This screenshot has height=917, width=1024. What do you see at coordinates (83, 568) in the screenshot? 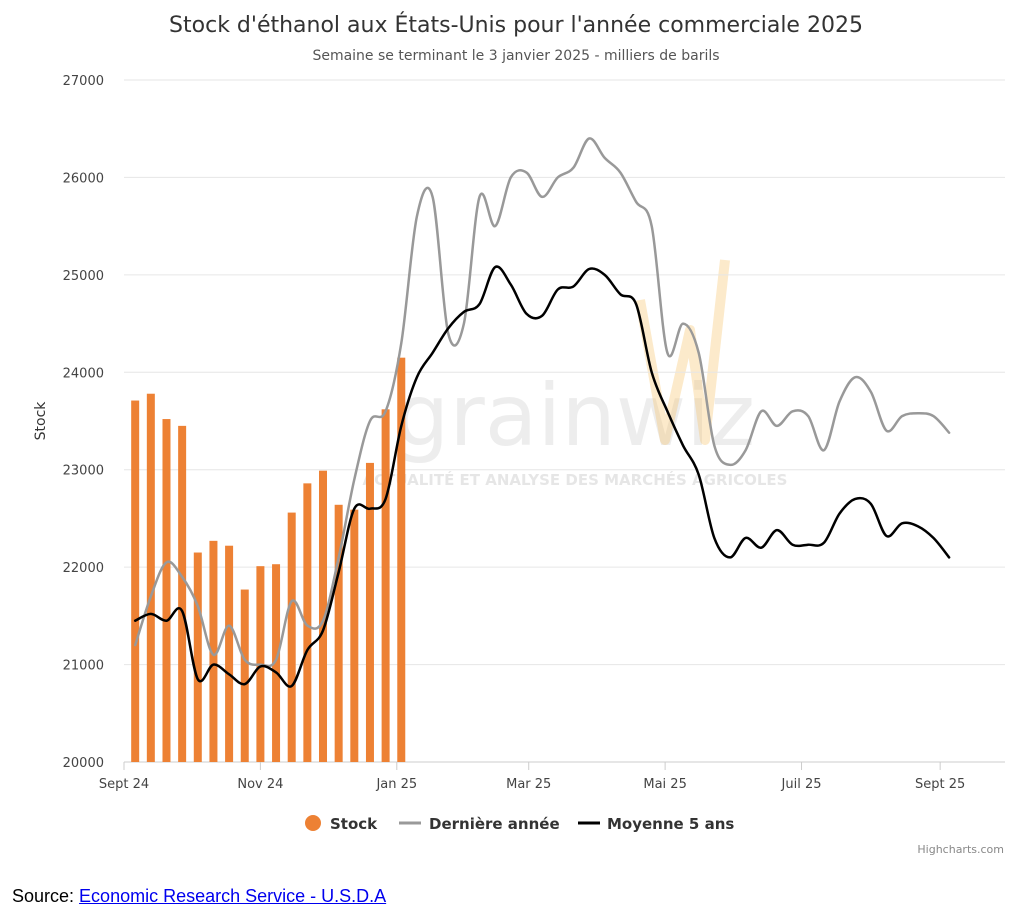
I see `y-tick-label: 22000` at bounding box center [83, 568].